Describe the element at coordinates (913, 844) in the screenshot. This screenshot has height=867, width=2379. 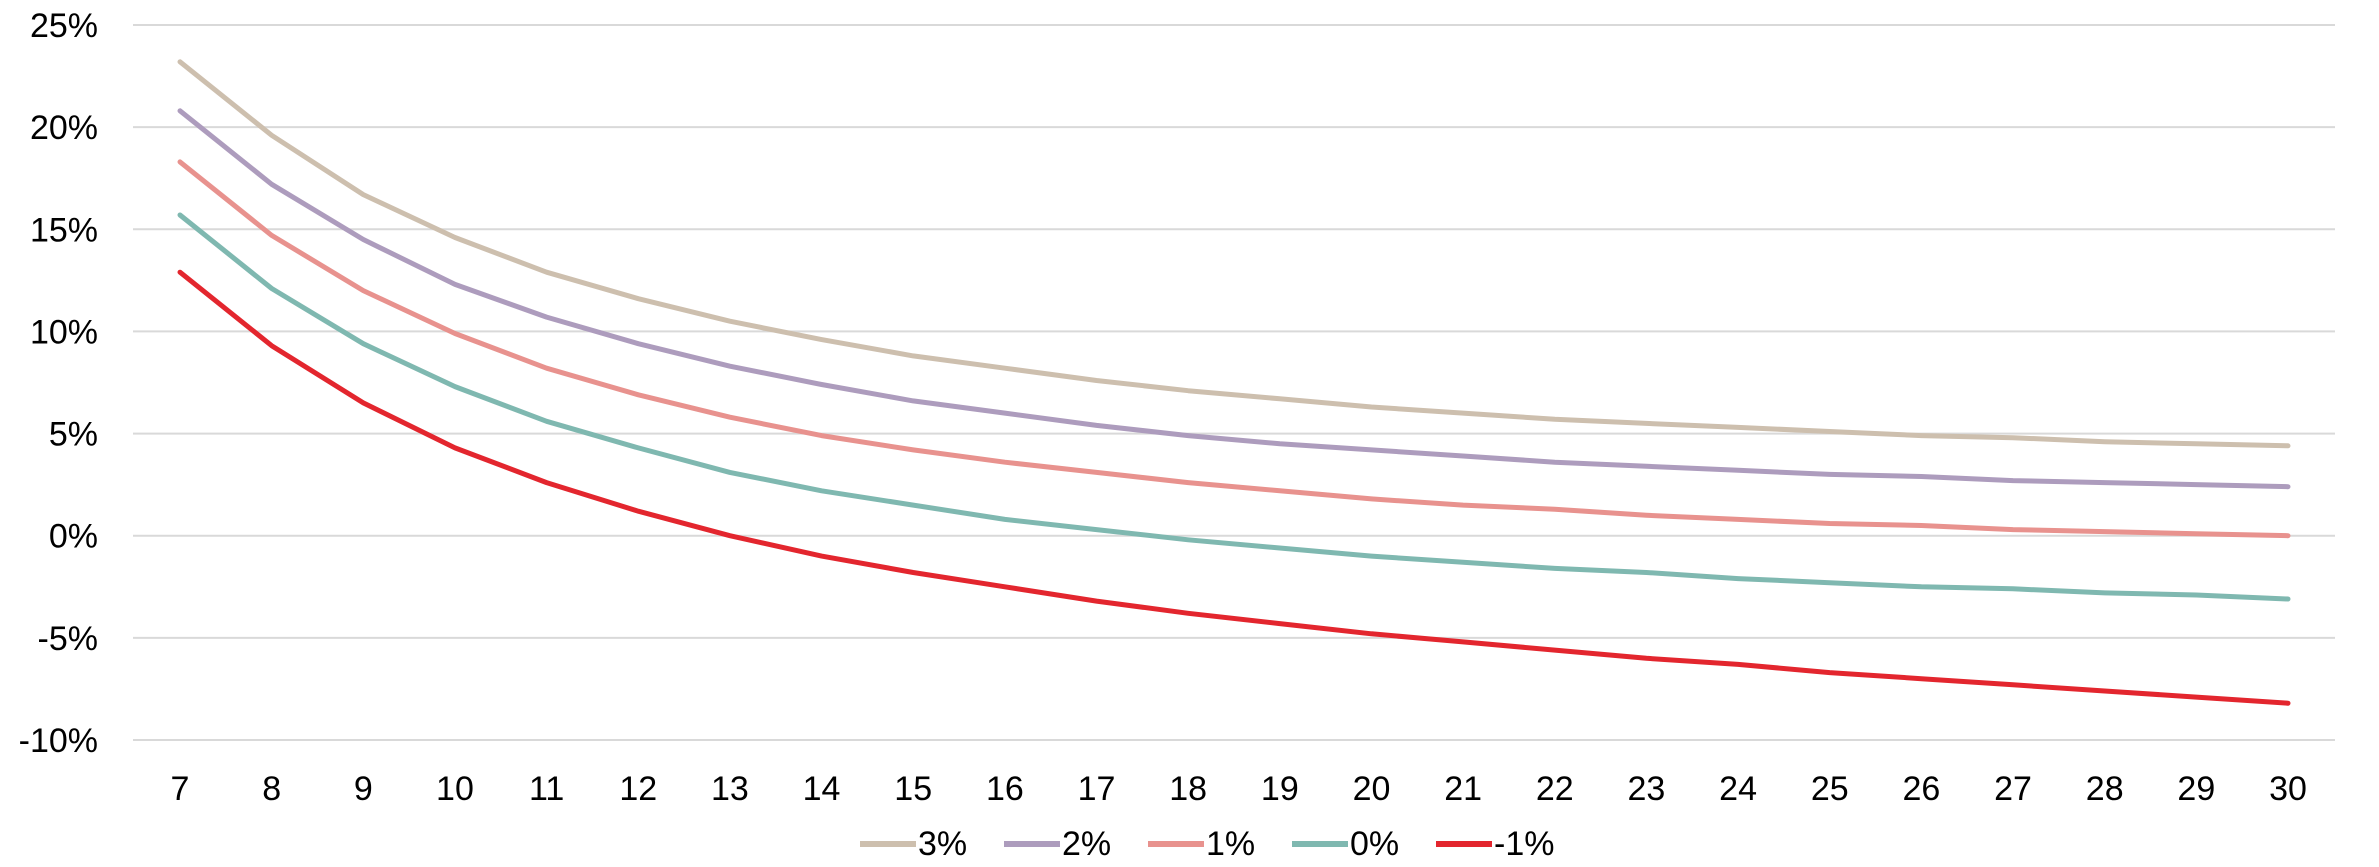
I see `legend-item-0: 3%` at that location.